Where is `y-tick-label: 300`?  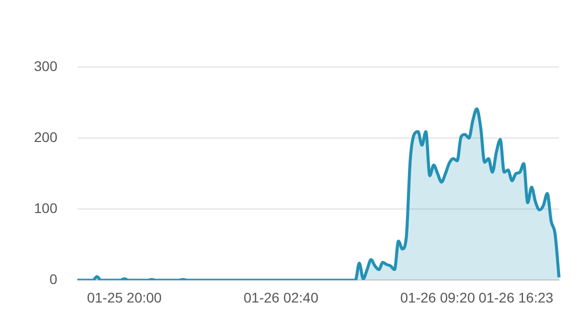 y-tick-label: 300 is located at coordinates (46, 66).